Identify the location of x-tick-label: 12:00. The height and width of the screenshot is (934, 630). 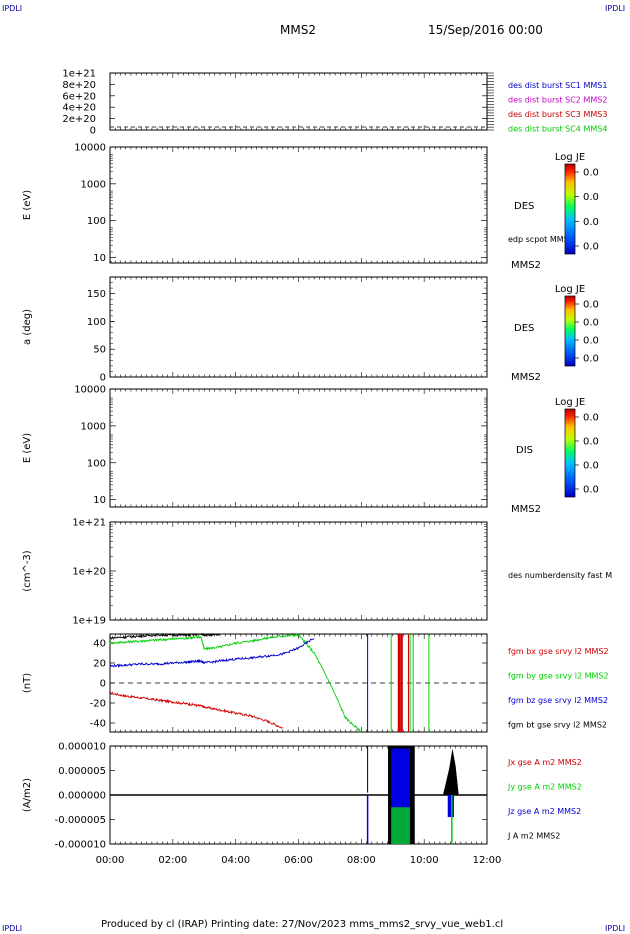
(487, 860).